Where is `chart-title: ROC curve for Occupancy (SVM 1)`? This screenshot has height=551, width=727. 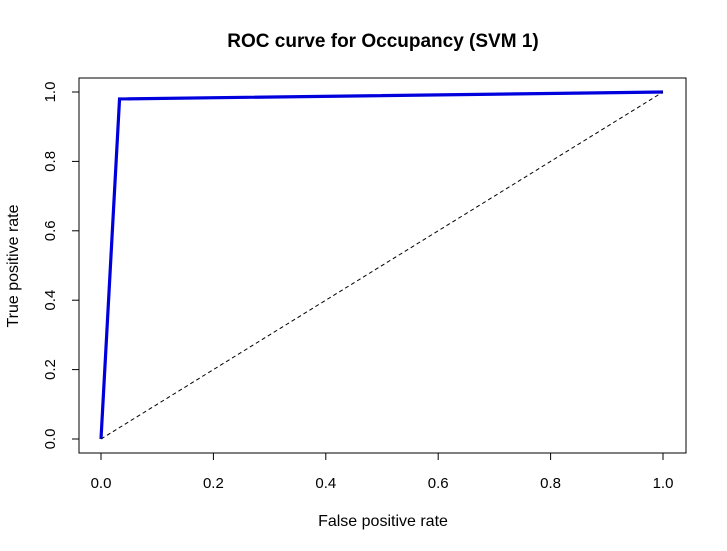 chart-title: ROC curve for Occupancy (SVM 1) is located at coordinates (382, 41).